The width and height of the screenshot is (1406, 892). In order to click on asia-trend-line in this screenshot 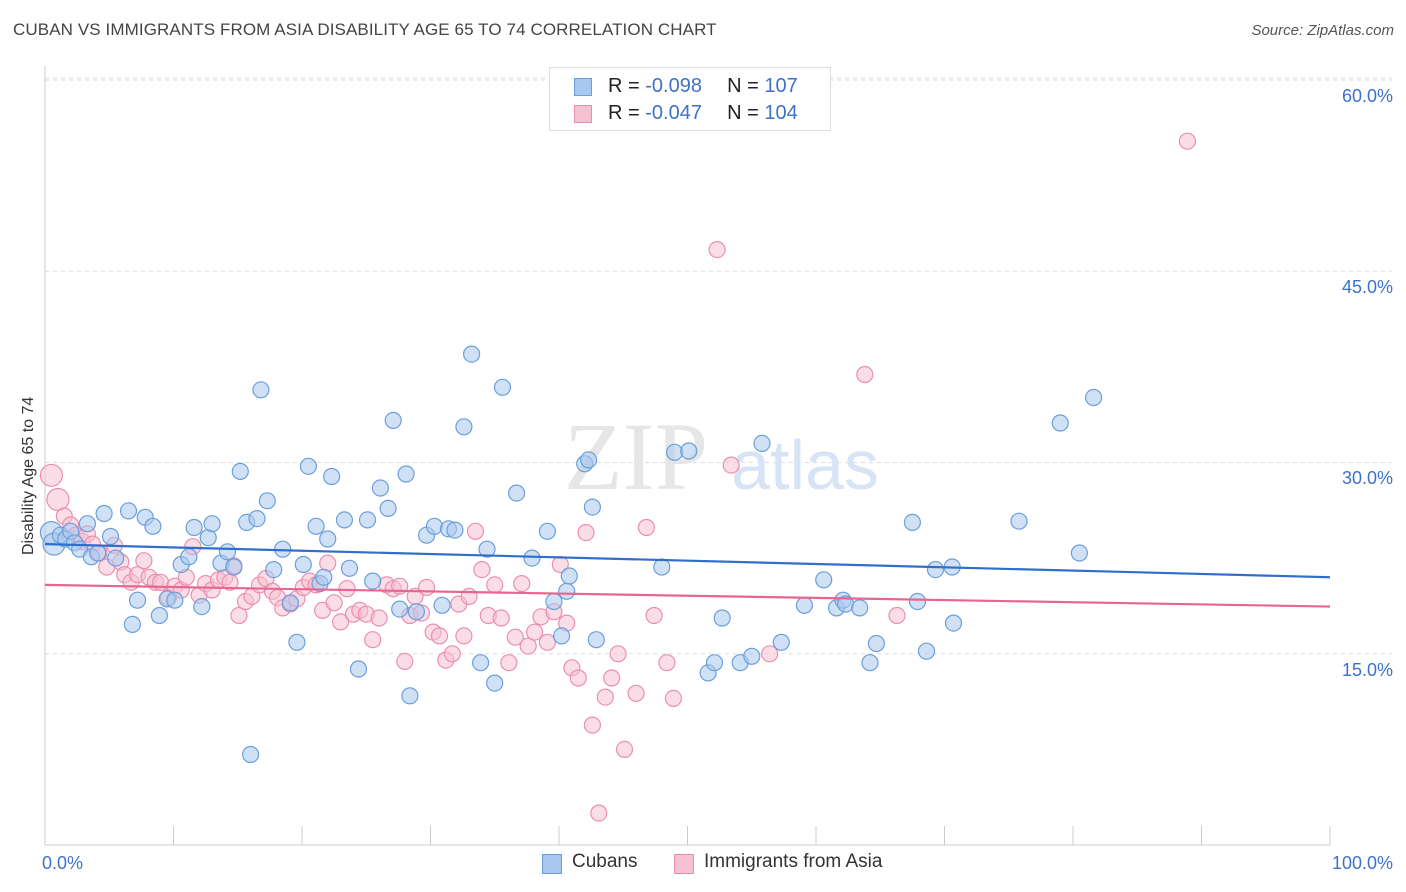, I will do `click(687, 595)`.